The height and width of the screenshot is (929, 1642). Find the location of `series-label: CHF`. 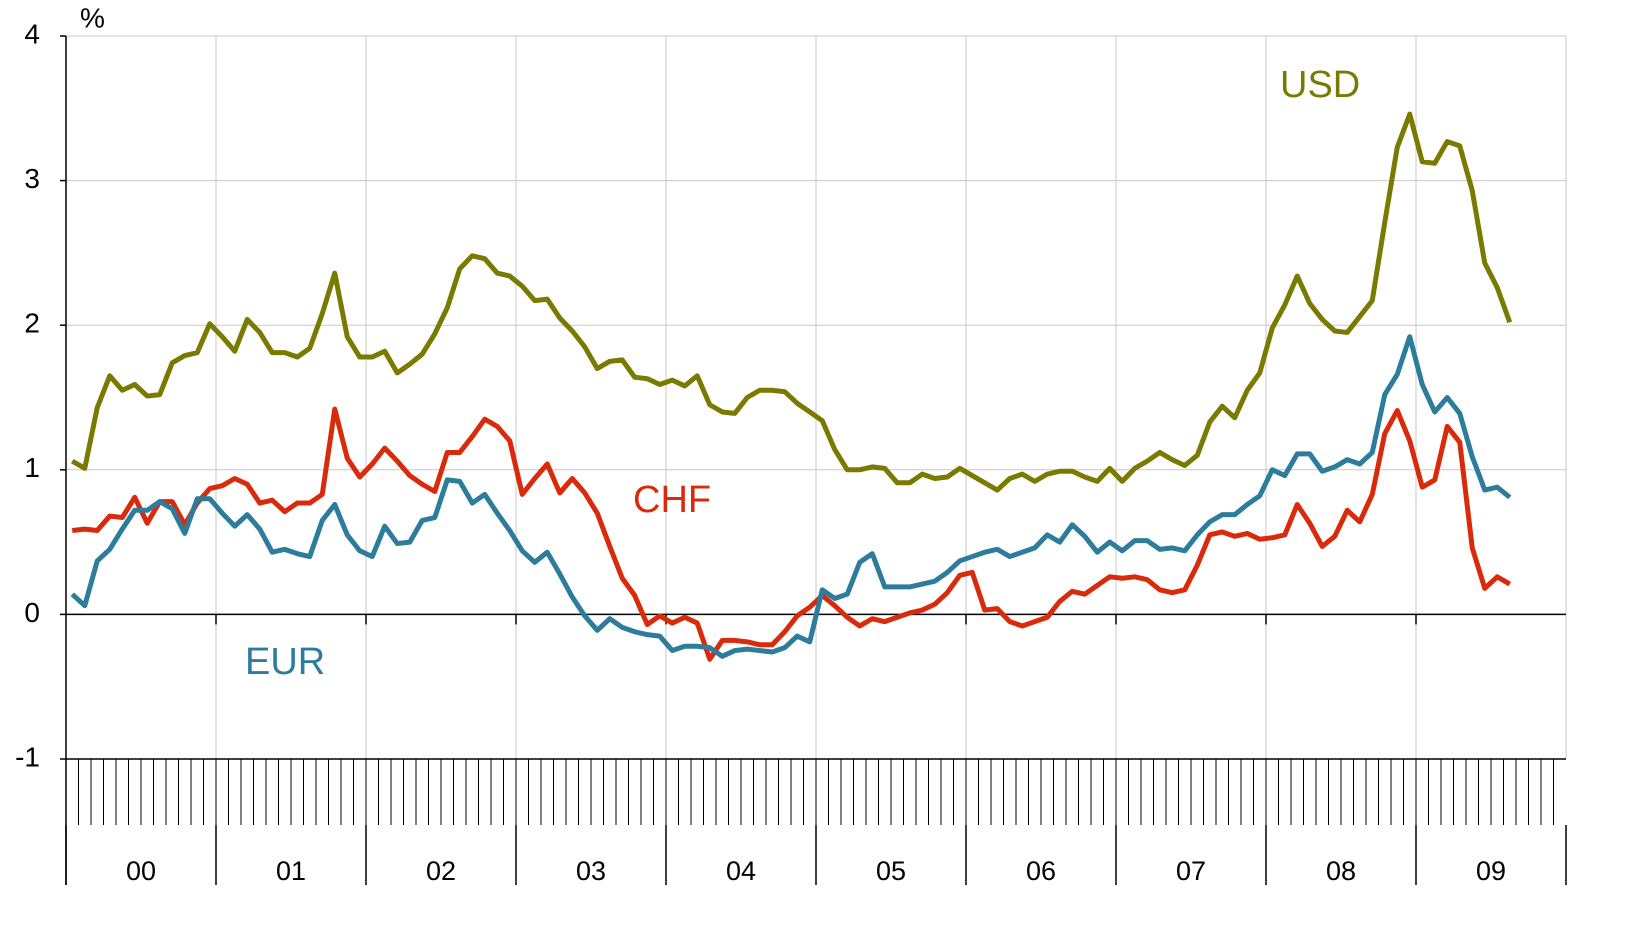

series-label: CHF is located at coordinates (672, 500).